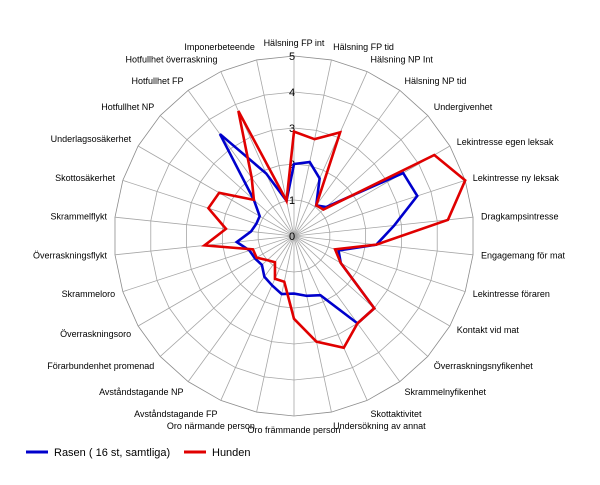 The width and height of the screenshot is (600, 485). What do you see at coordinates (141, 392) in the screenshot?
I see `category-label: Avståndstagande NP` at bounding box center [141, 392].